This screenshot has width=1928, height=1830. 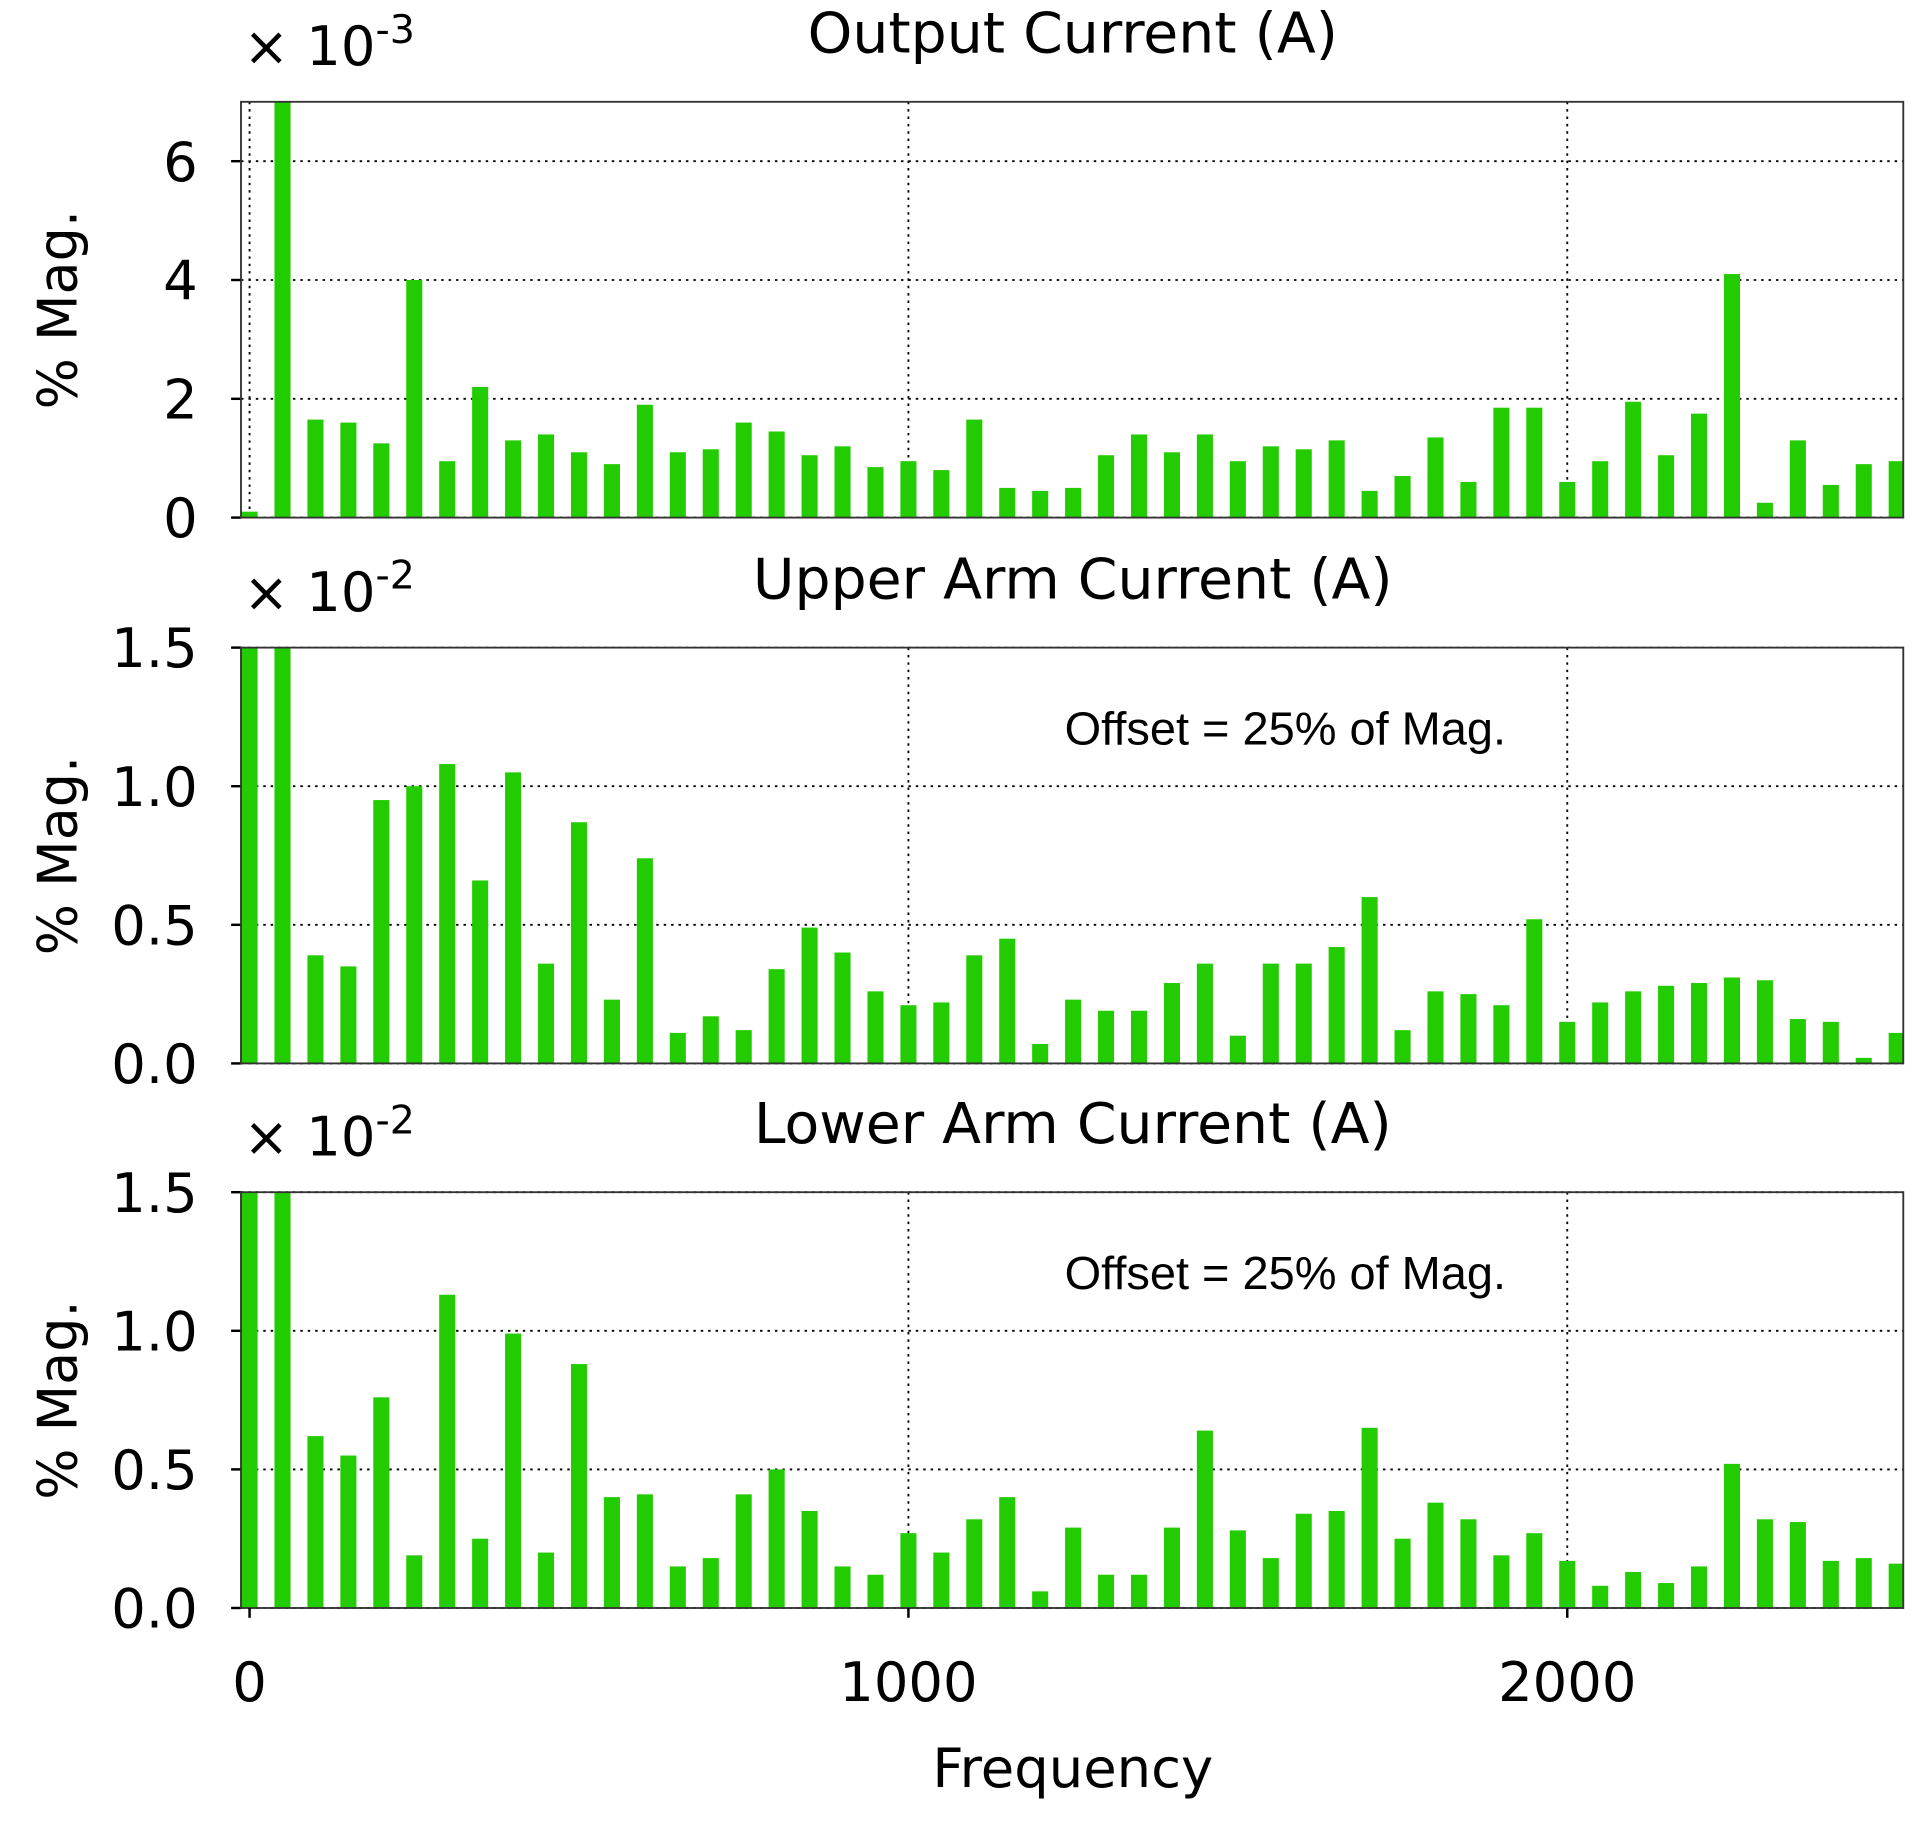 I want to click on chart-title: Output Current (A), so click(x=1073, y=34).